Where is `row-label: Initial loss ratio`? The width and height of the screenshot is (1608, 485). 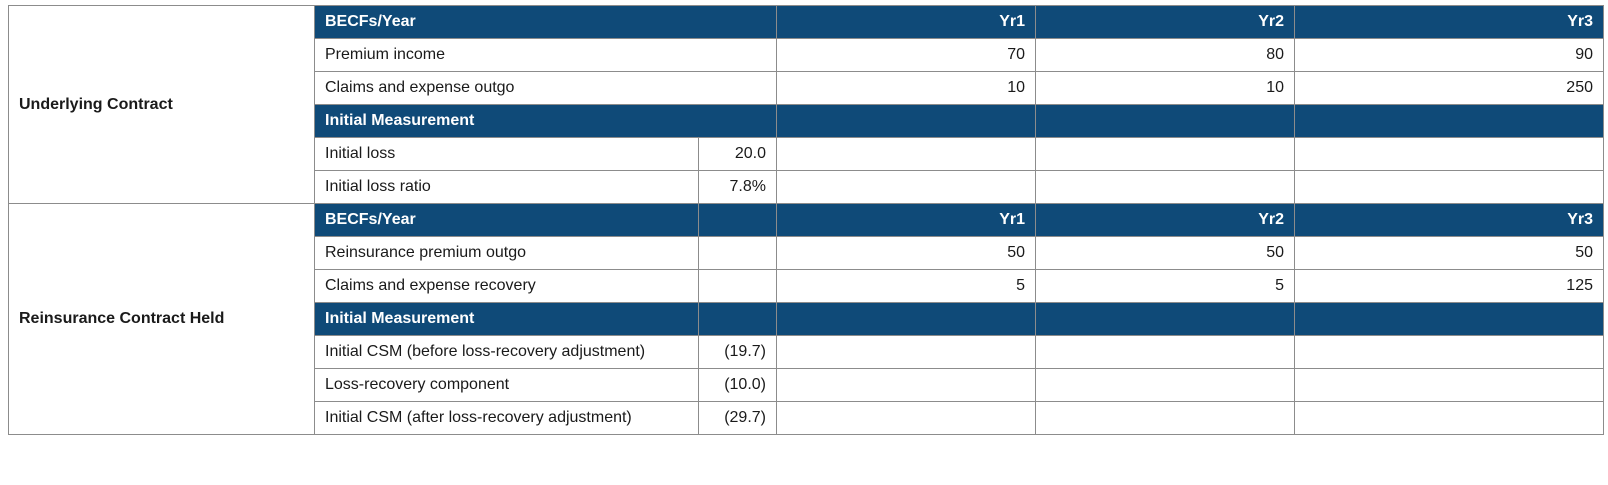 row-label: Initial loss ratio is located at coordinates (506, 187).